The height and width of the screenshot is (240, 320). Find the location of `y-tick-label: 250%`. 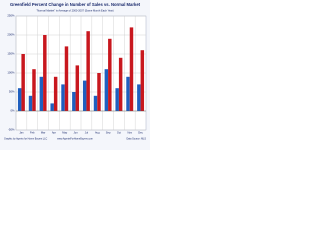

y-tick-label: 250% is located at coordinates (11, 16).